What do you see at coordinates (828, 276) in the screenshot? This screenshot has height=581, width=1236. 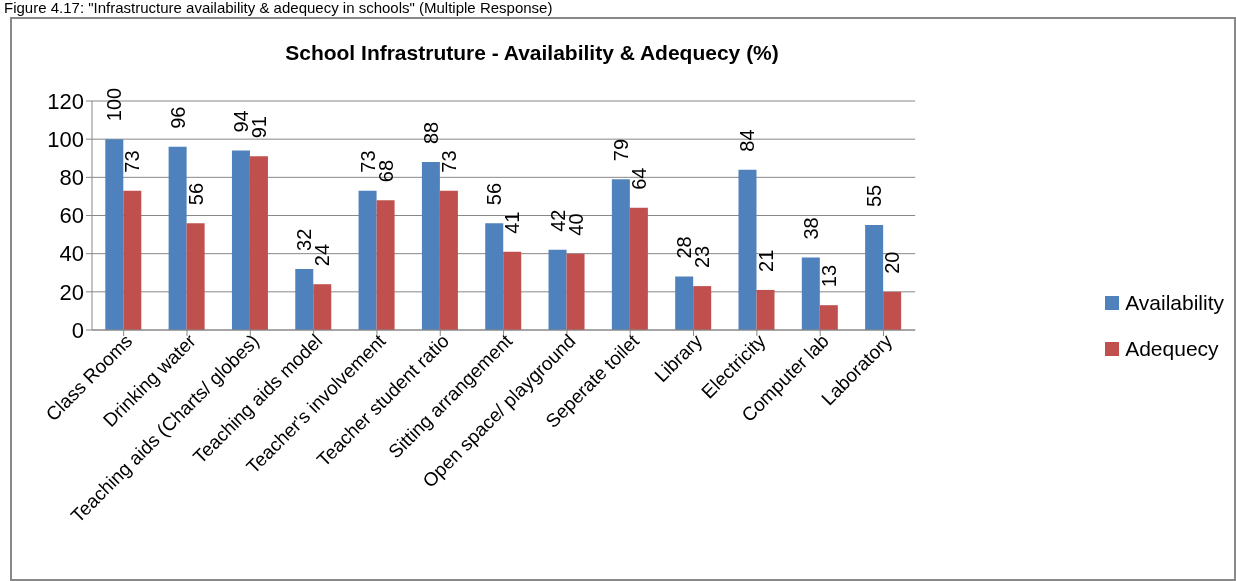 I see `data-label: 13` at bounding box center [828, 276].